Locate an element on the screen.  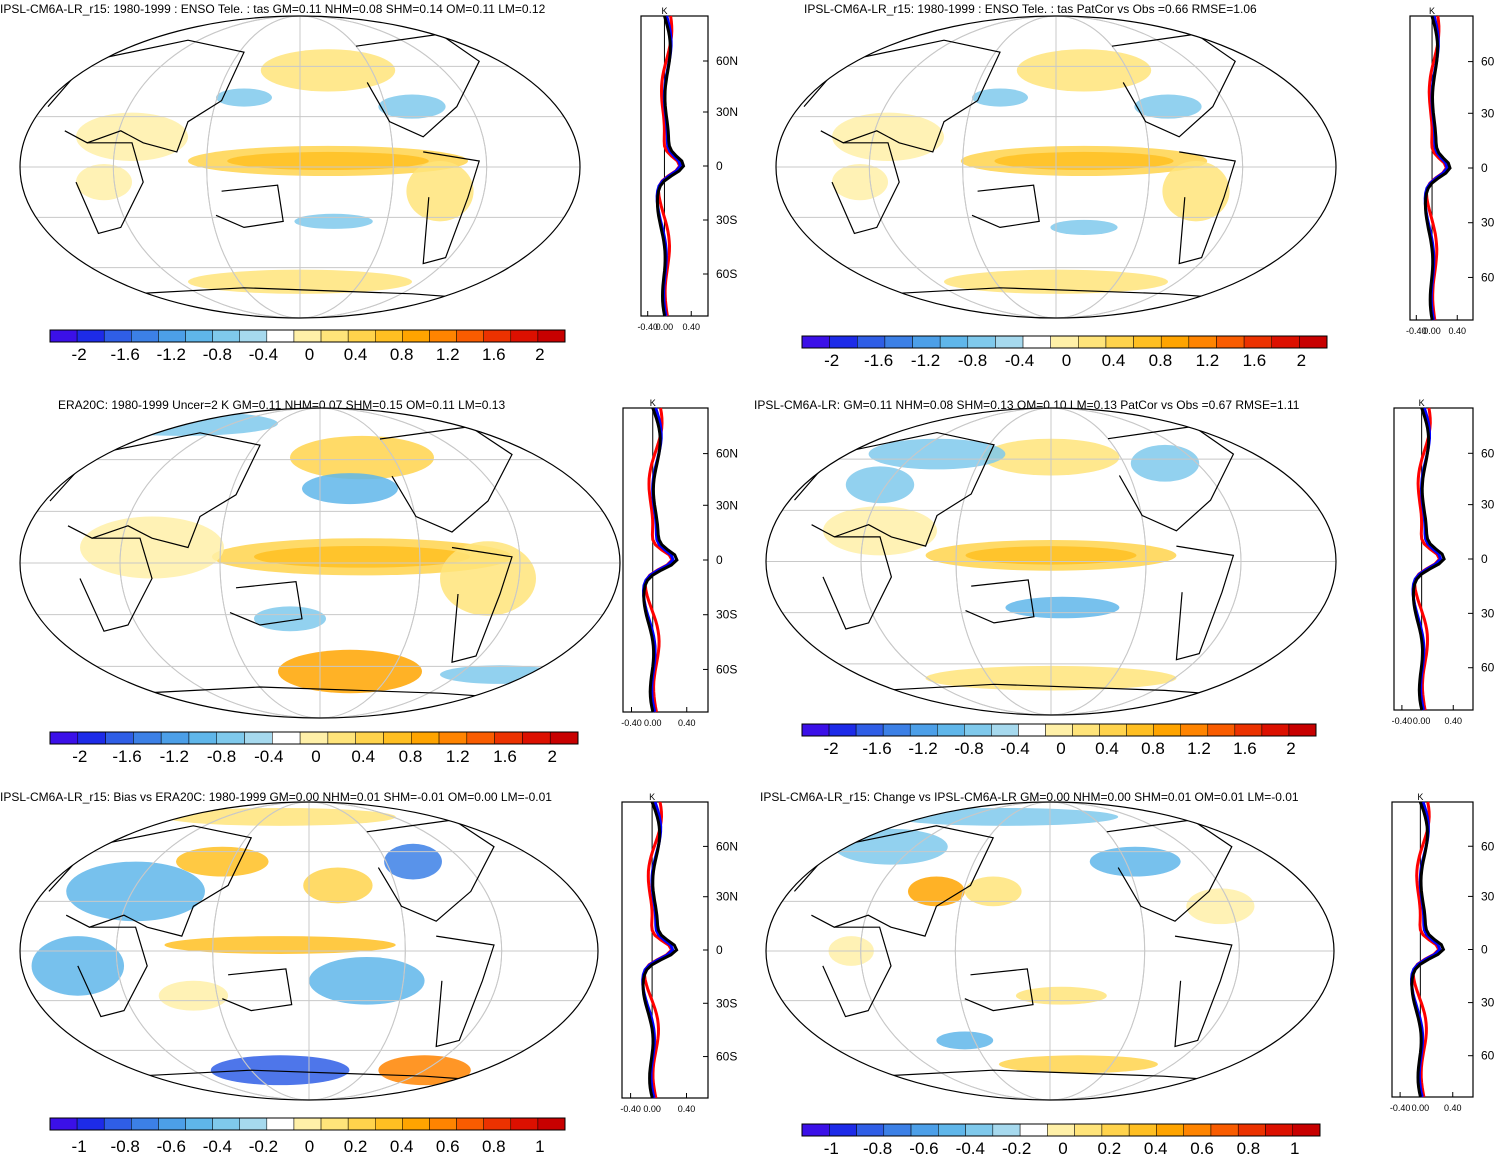
colorbar-2: -2 -1.6 -1.2 -0.8 -0.4 0 0.4 0.8 1.2 1.6 2 is located at coordinates (1064, 352).